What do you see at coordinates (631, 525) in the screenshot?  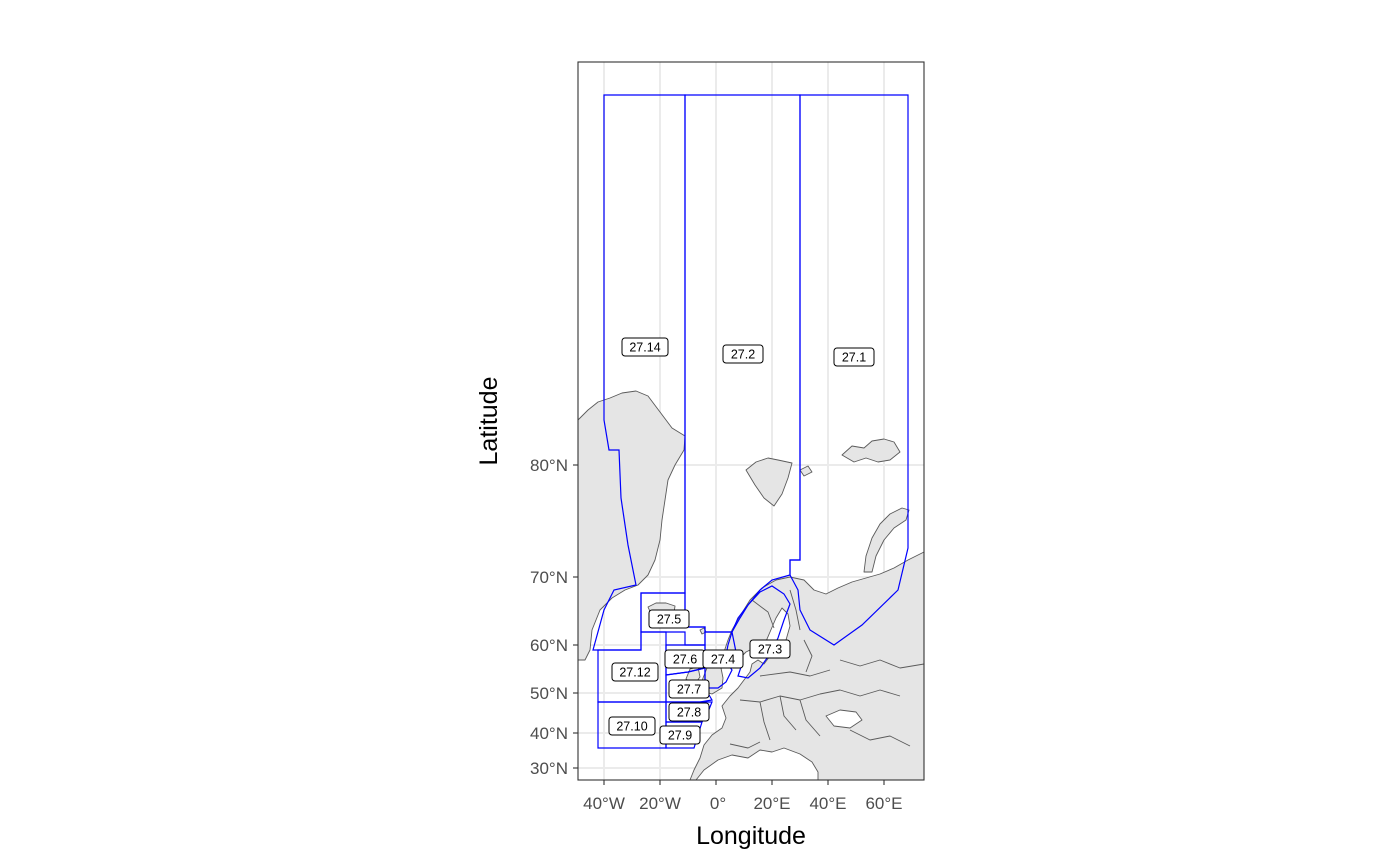 I see `greenland` at bounding box center [631, 525].